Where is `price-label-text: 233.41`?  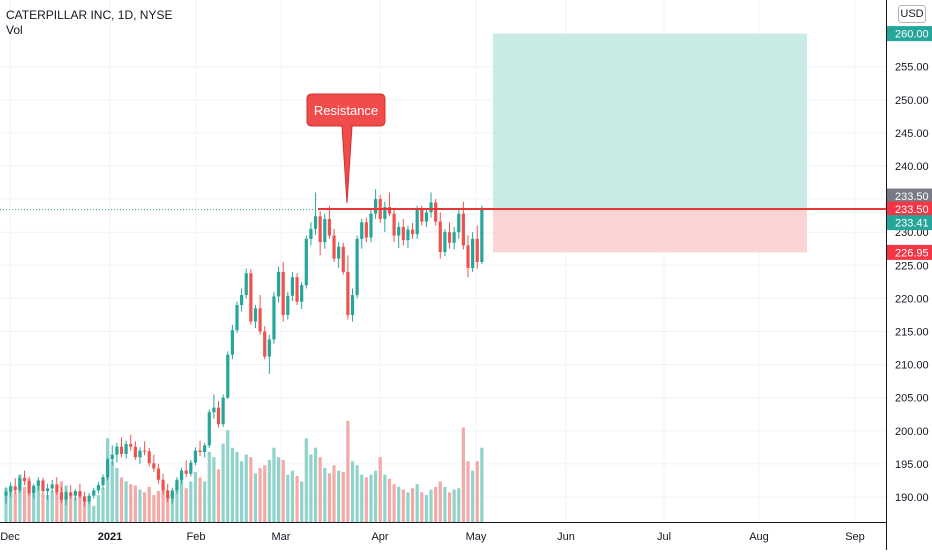
price-label-text: 233.41 is located at coordinates (912, 224).